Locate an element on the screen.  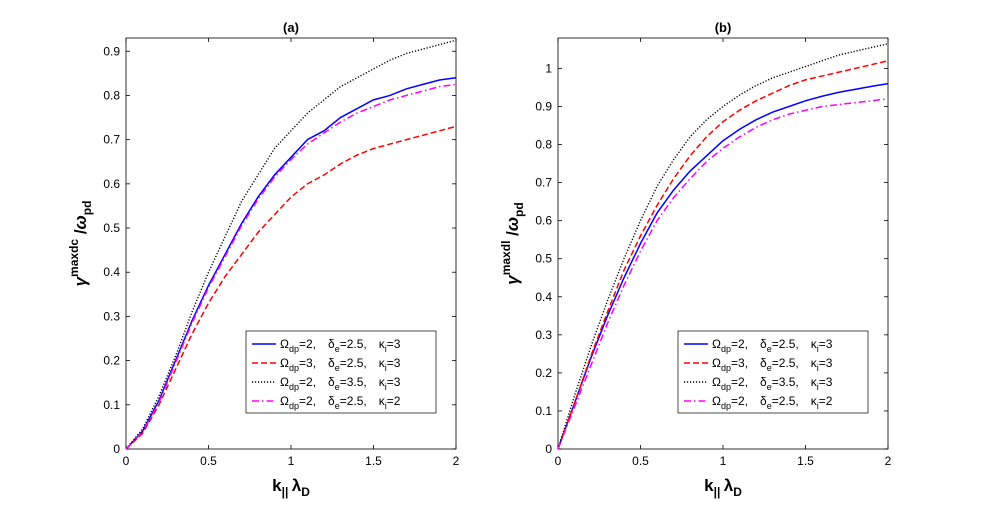
y-axis-label: γmaxdc /ωpd is located at coordinates (80, 244).